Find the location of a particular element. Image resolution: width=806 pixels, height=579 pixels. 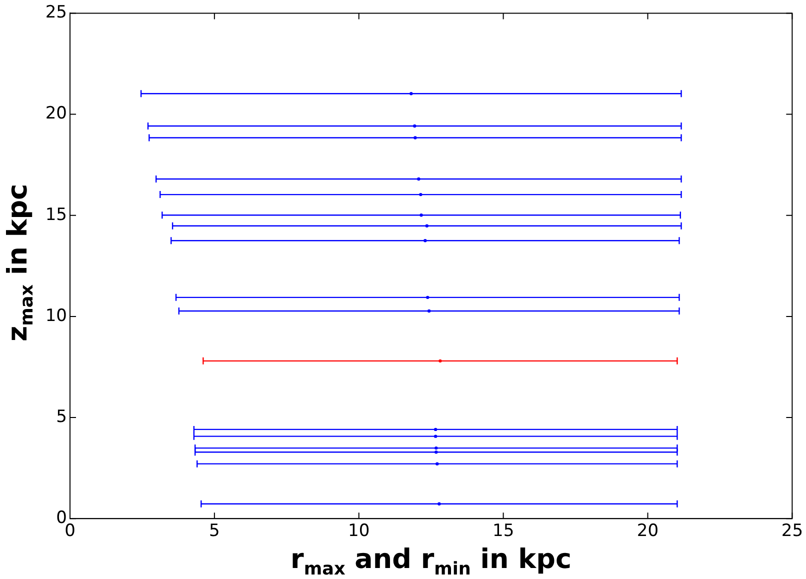

x-tick-label: 20 is located at coordinates (647, 531).